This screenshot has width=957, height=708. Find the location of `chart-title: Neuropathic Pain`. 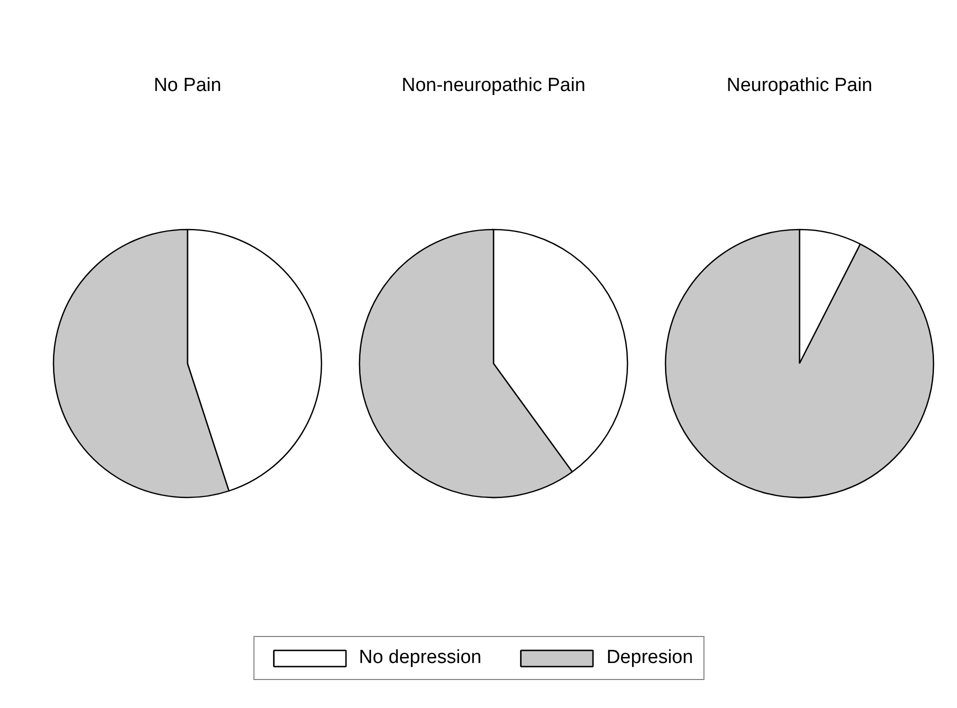

chart-title: Neuropathic Pain is located at coordinates (799, 85).